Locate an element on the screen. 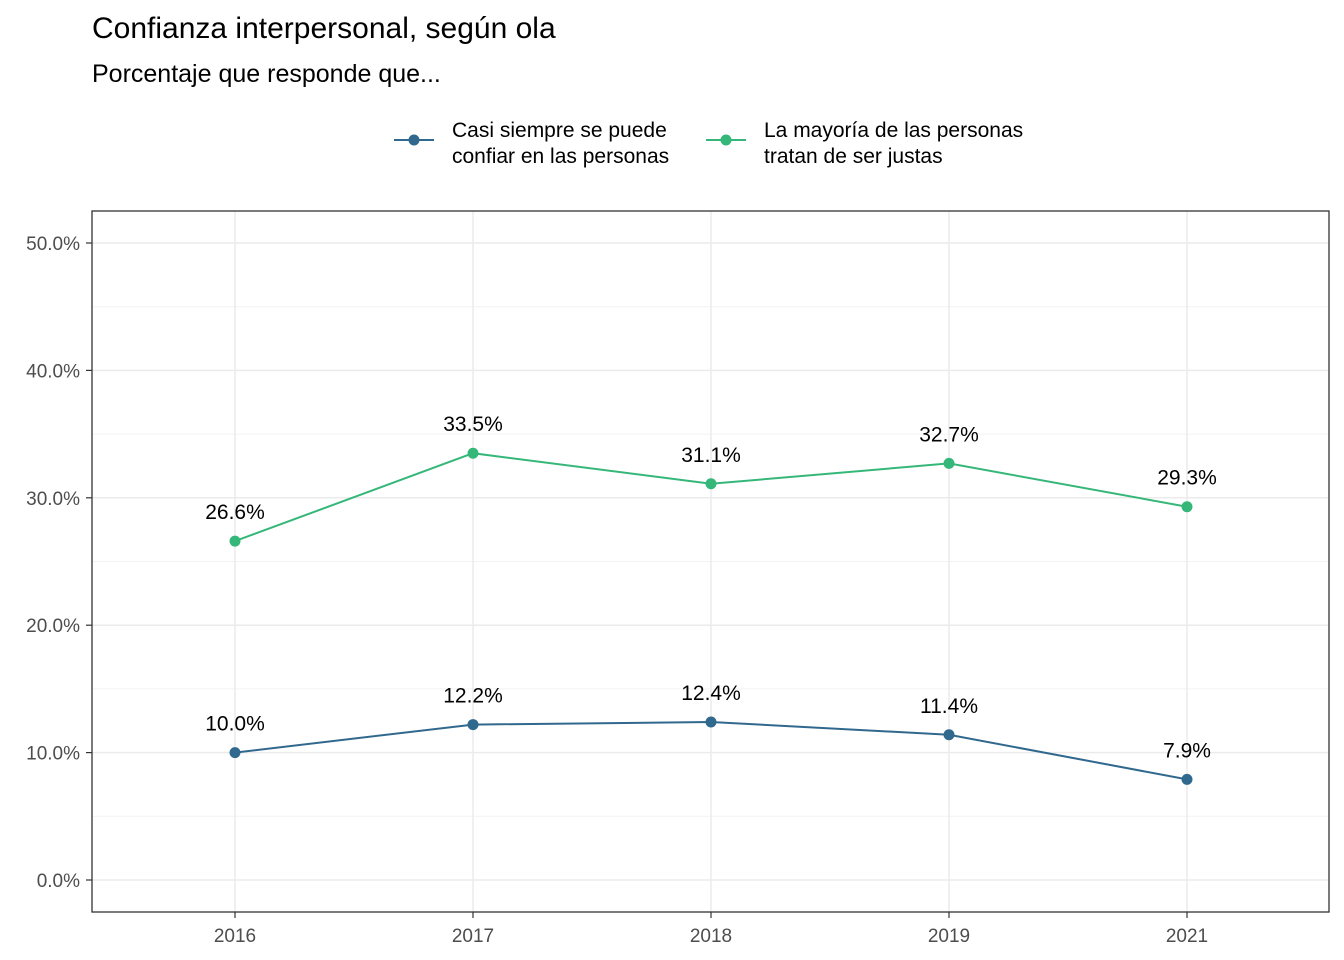 Image resolution: width=1344 pixels, height=960 pixels. x-tick-label: 2016 is located at coordinates (235, 936).